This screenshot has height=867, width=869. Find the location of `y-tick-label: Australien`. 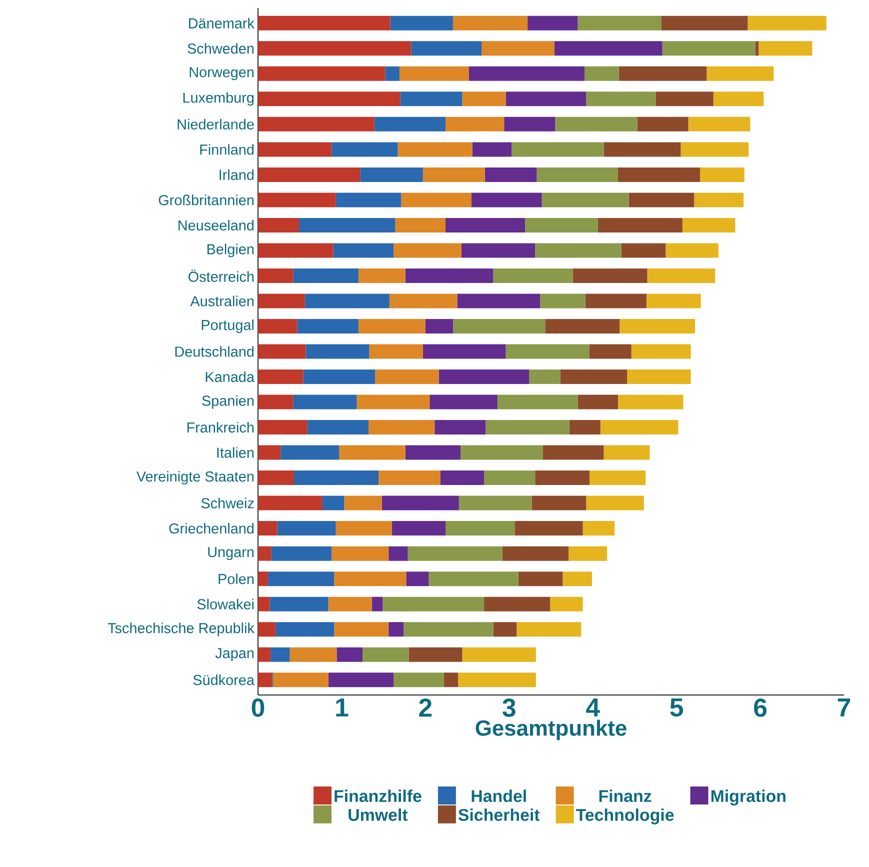

y-tick-label: Australien is located at coordinates (222, 301).